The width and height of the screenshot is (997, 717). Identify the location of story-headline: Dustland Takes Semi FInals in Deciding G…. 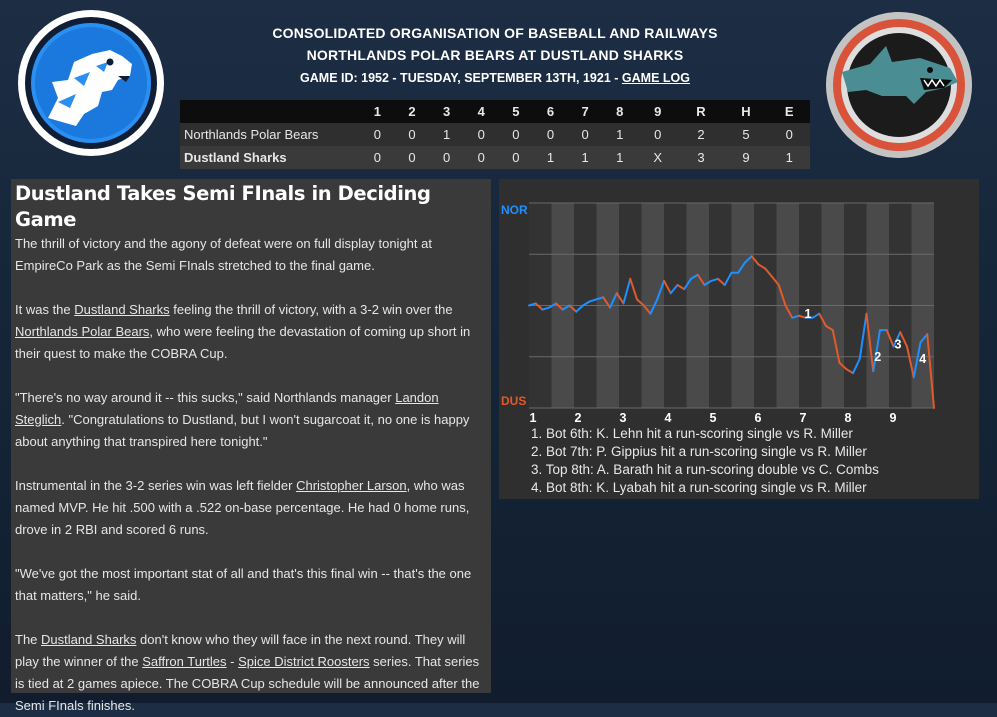
(223, 206).